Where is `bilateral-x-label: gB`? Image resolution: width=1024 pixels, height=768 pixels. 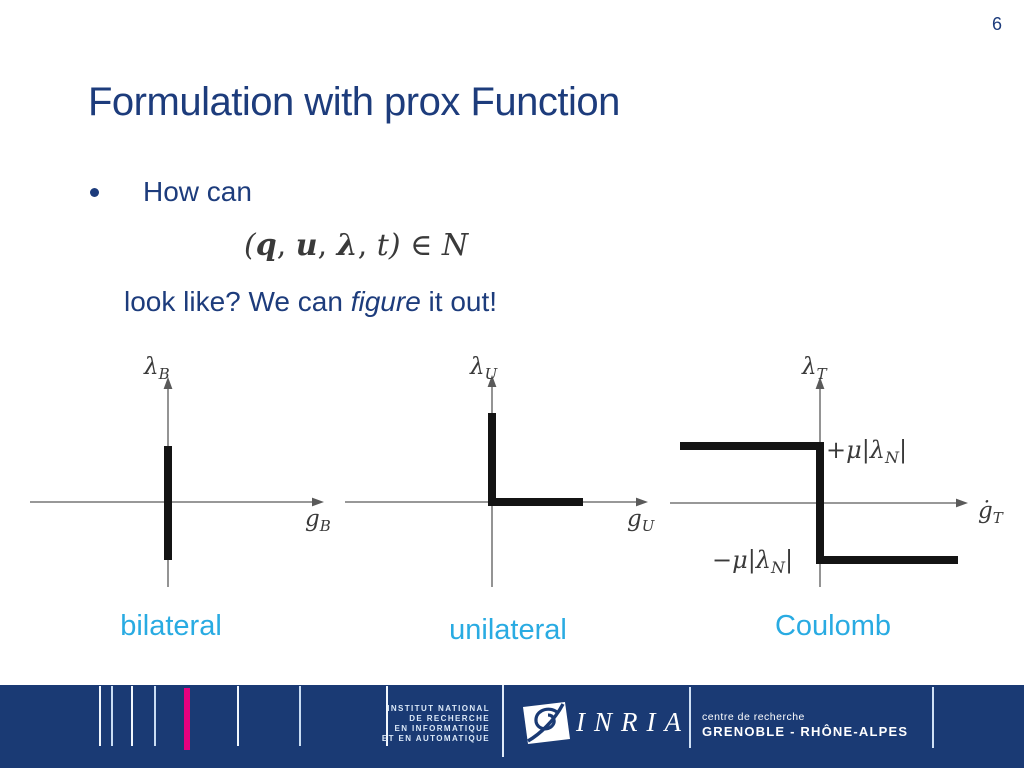 bilateral-x-label: gB is located at coordinates (318, 520).